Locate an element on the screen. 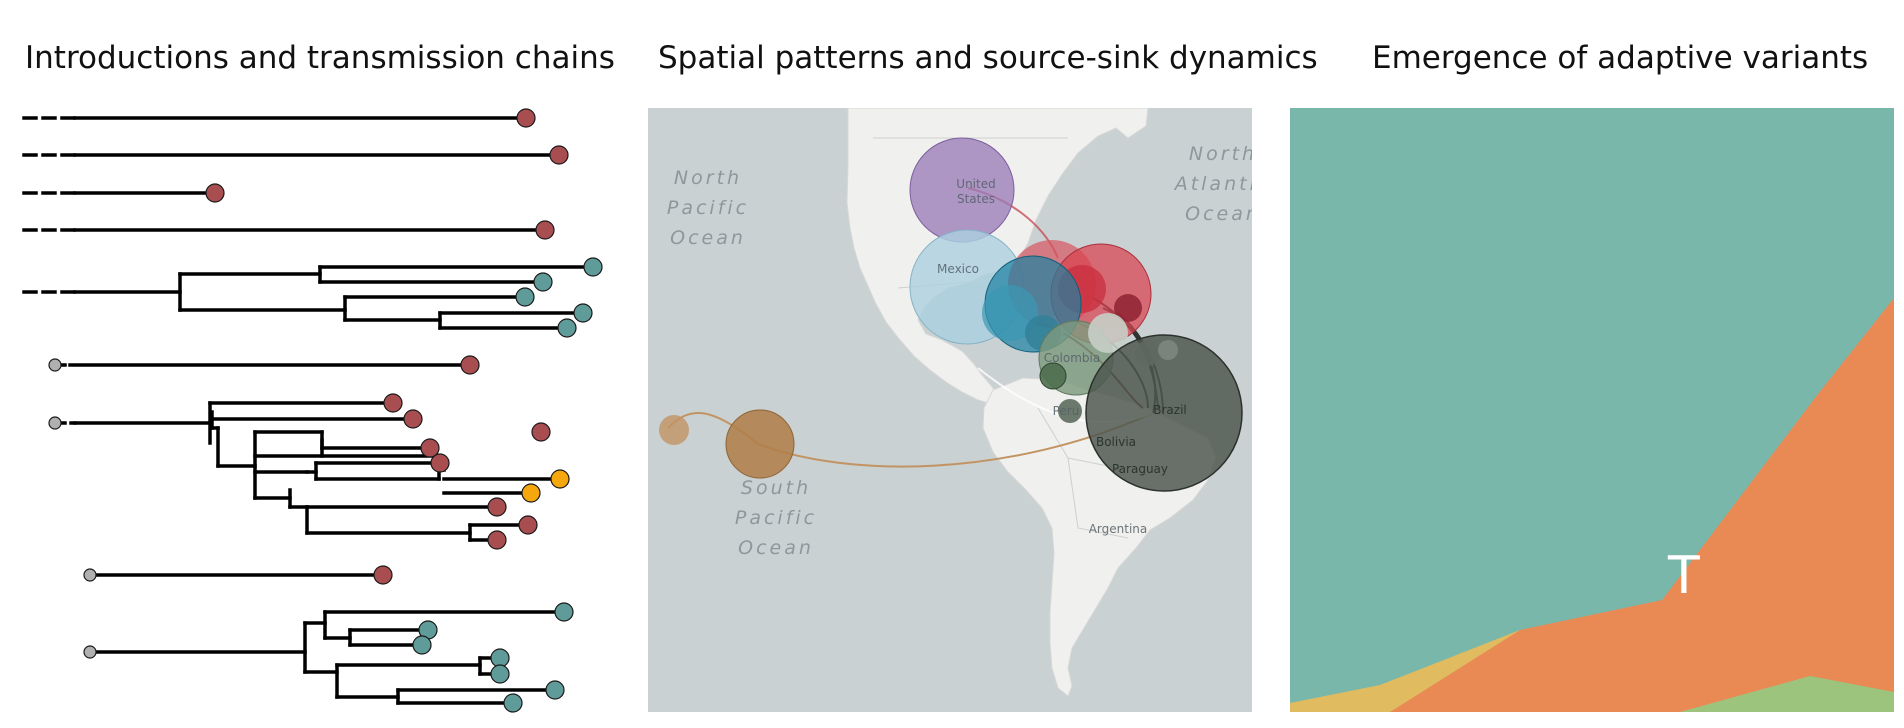 The height and width of the screenshot is (728, 1904). circle-peru is located at coordinates (1070, 411).